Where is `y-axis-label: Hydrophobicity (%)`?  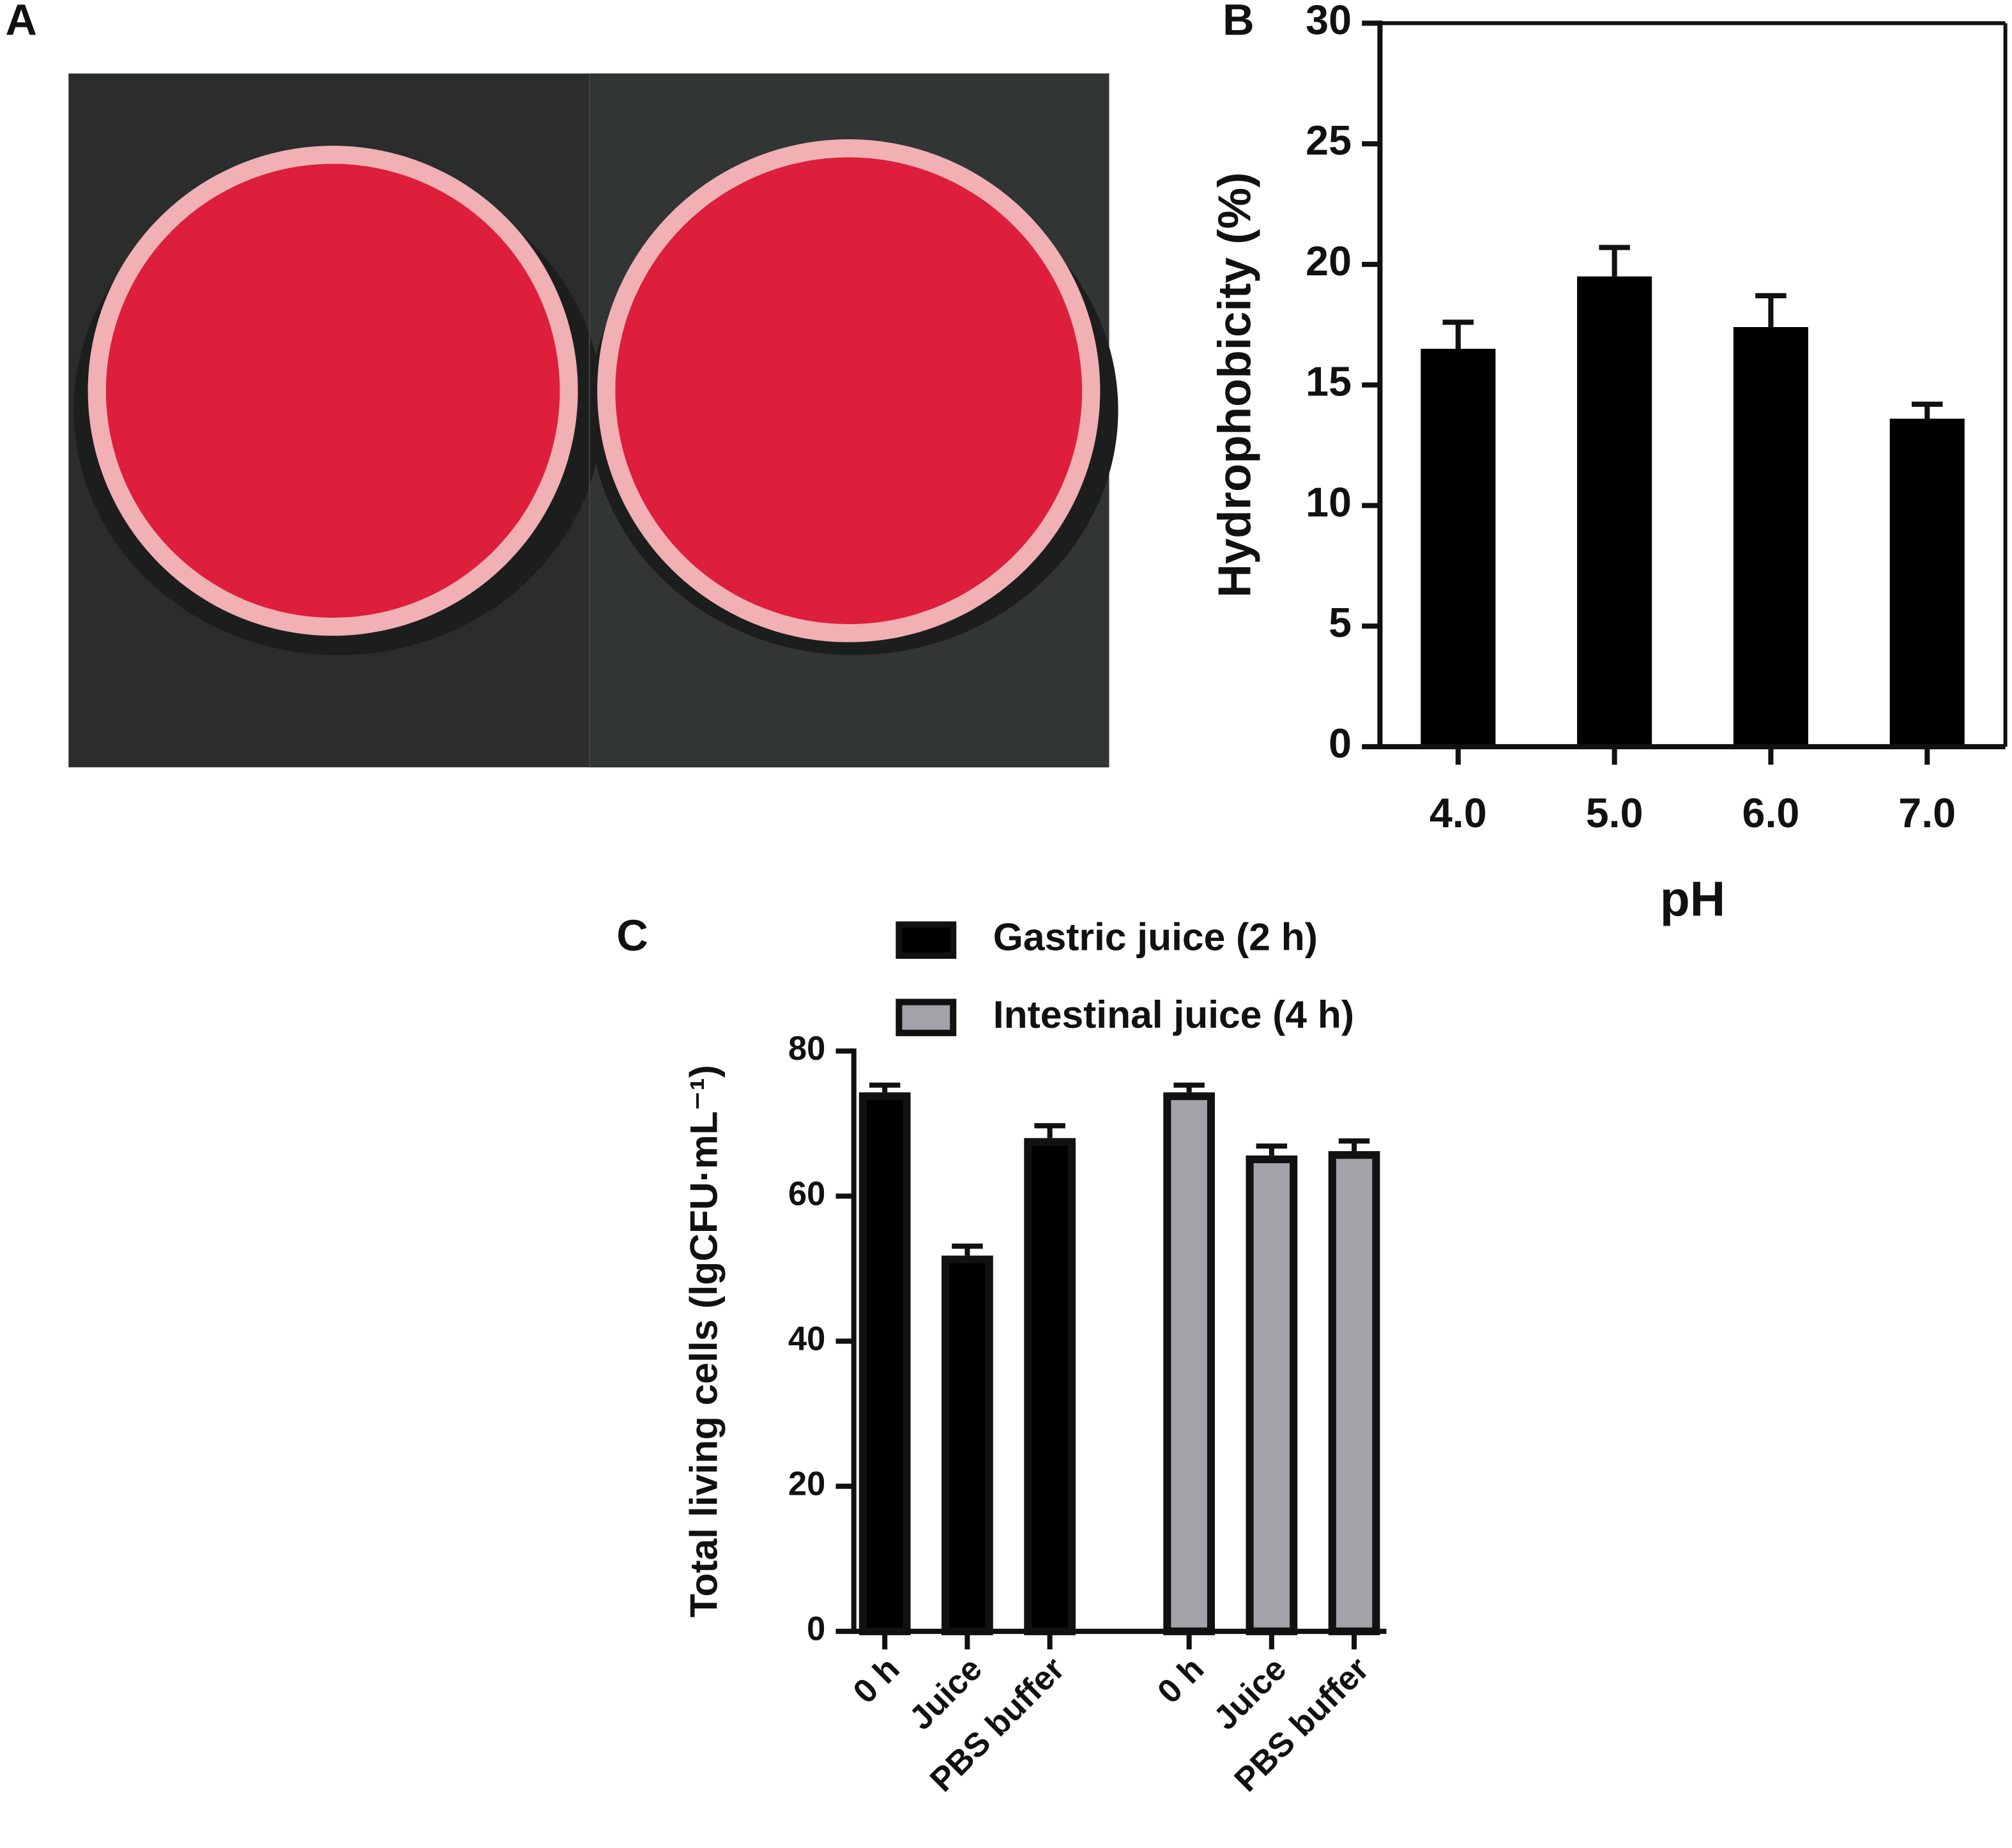 y-axis-label: Hydrophobicity (%) is located at coordinates (1235, 385).